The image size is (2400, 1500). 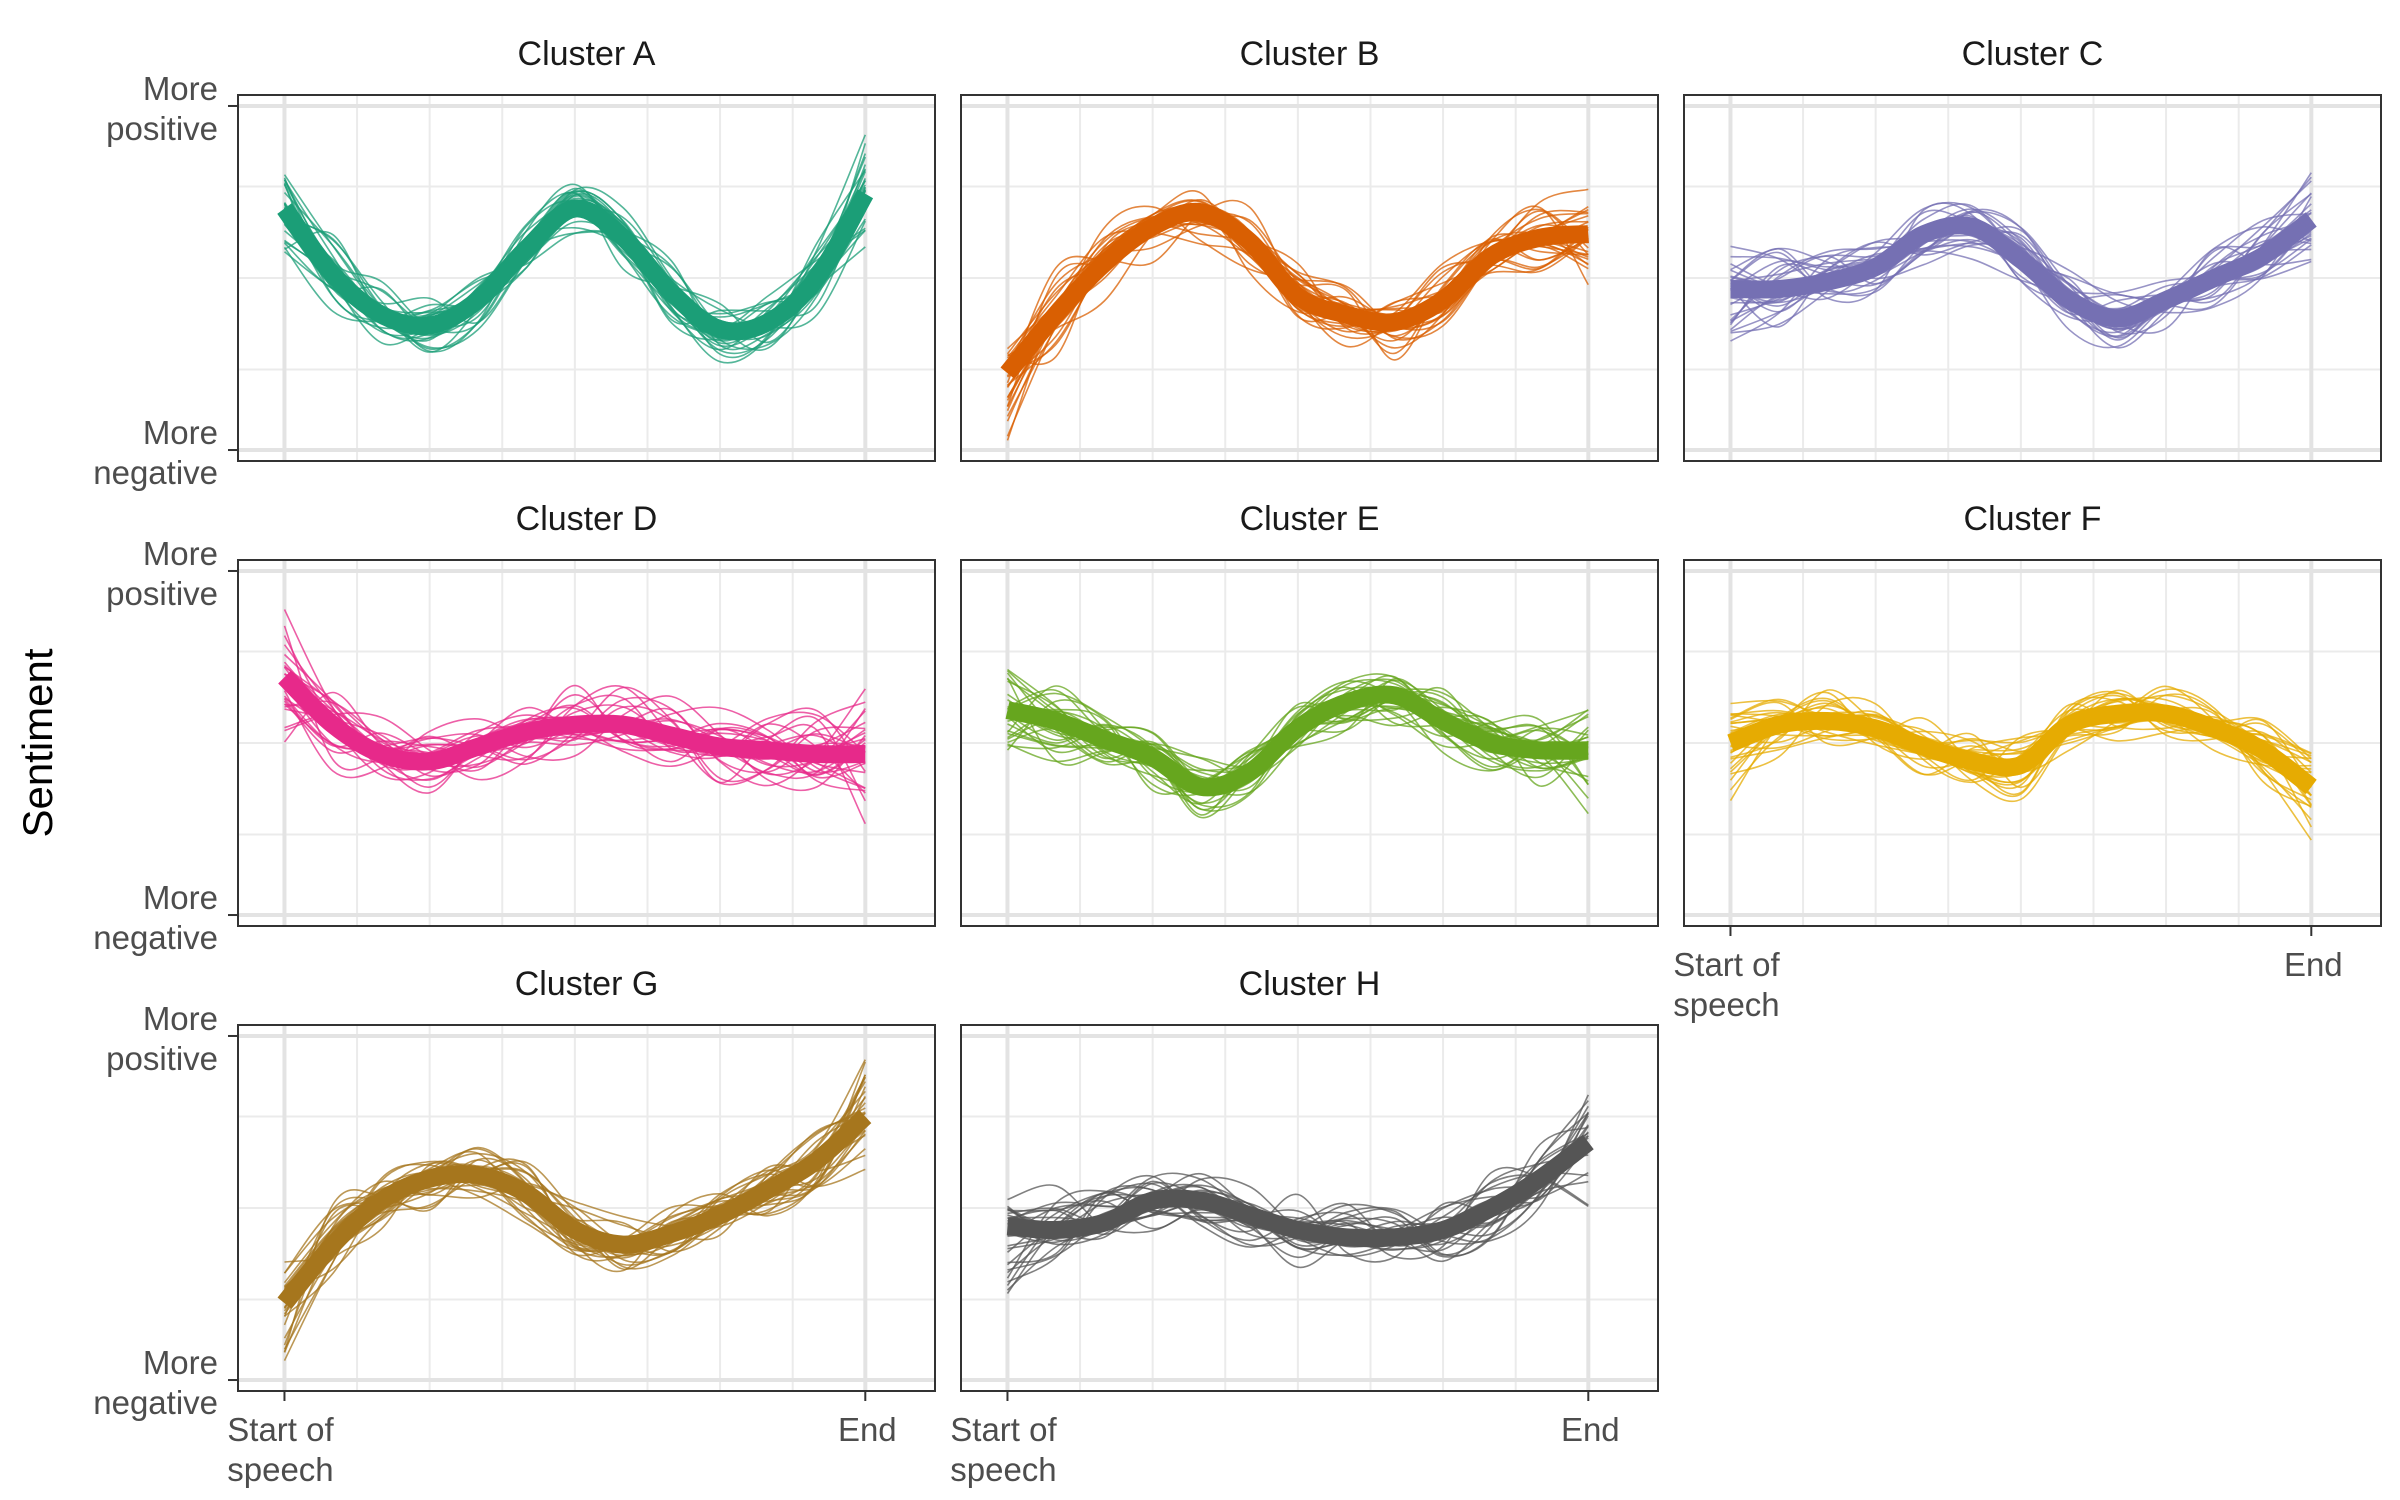 I want to click on panel-cluster-b: Cluster B, so click(x=1309, y=248).